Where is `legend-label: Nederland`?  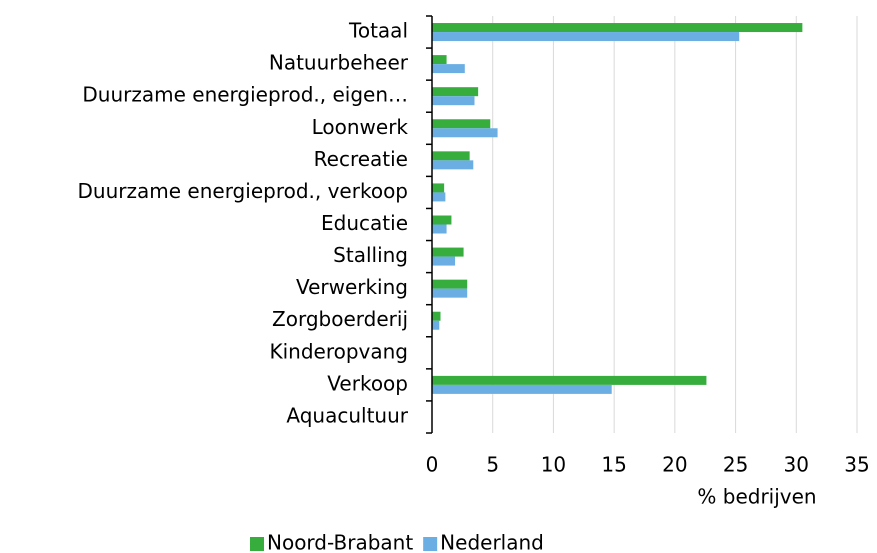
legend-label: Nederland is located at coordinates (492, 542).